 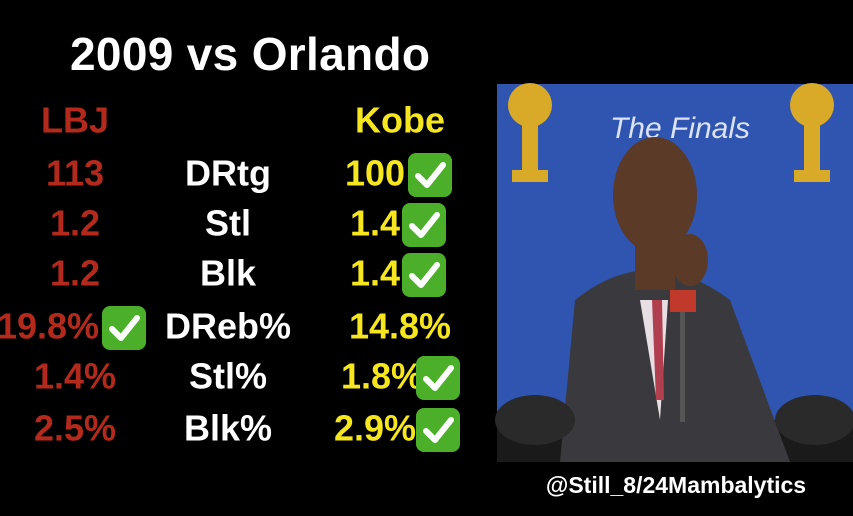 What do you see at coordinates (375, 428) in the screenshot?
I see `kobe-value: 2.9%` at bounding box center [375, 428].